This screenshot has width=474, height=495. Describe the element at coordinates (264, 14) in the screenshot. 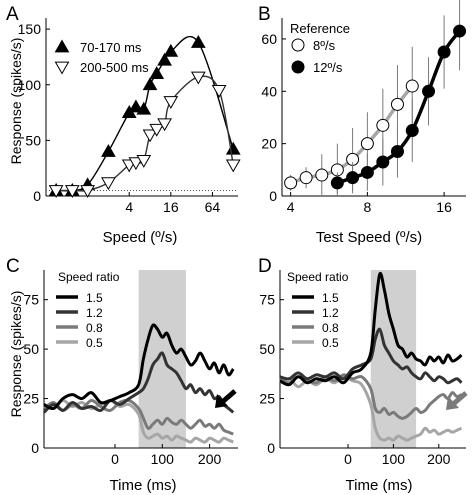

I see `panel-letter-b: B` at that location.